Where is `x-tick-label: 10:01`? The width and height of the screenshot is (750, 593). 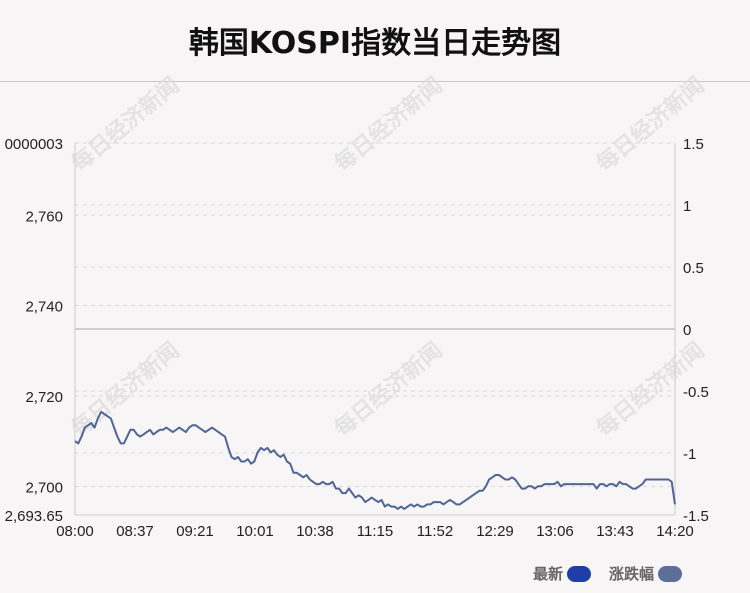
x-tick-label: 10:01 is located at coordinates (255, 531).